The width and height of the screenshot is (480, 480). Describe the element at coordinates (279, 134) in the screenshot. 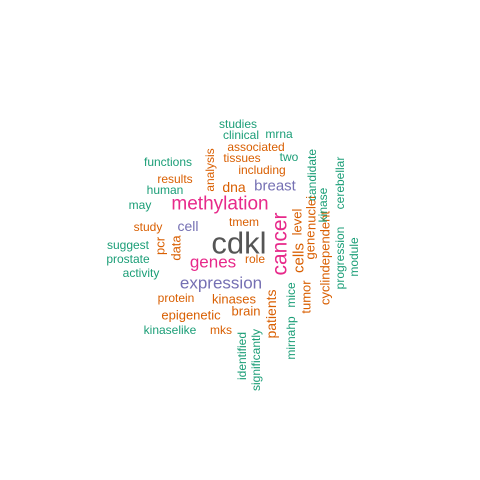

I see `word-mrna: mrna` at that location.